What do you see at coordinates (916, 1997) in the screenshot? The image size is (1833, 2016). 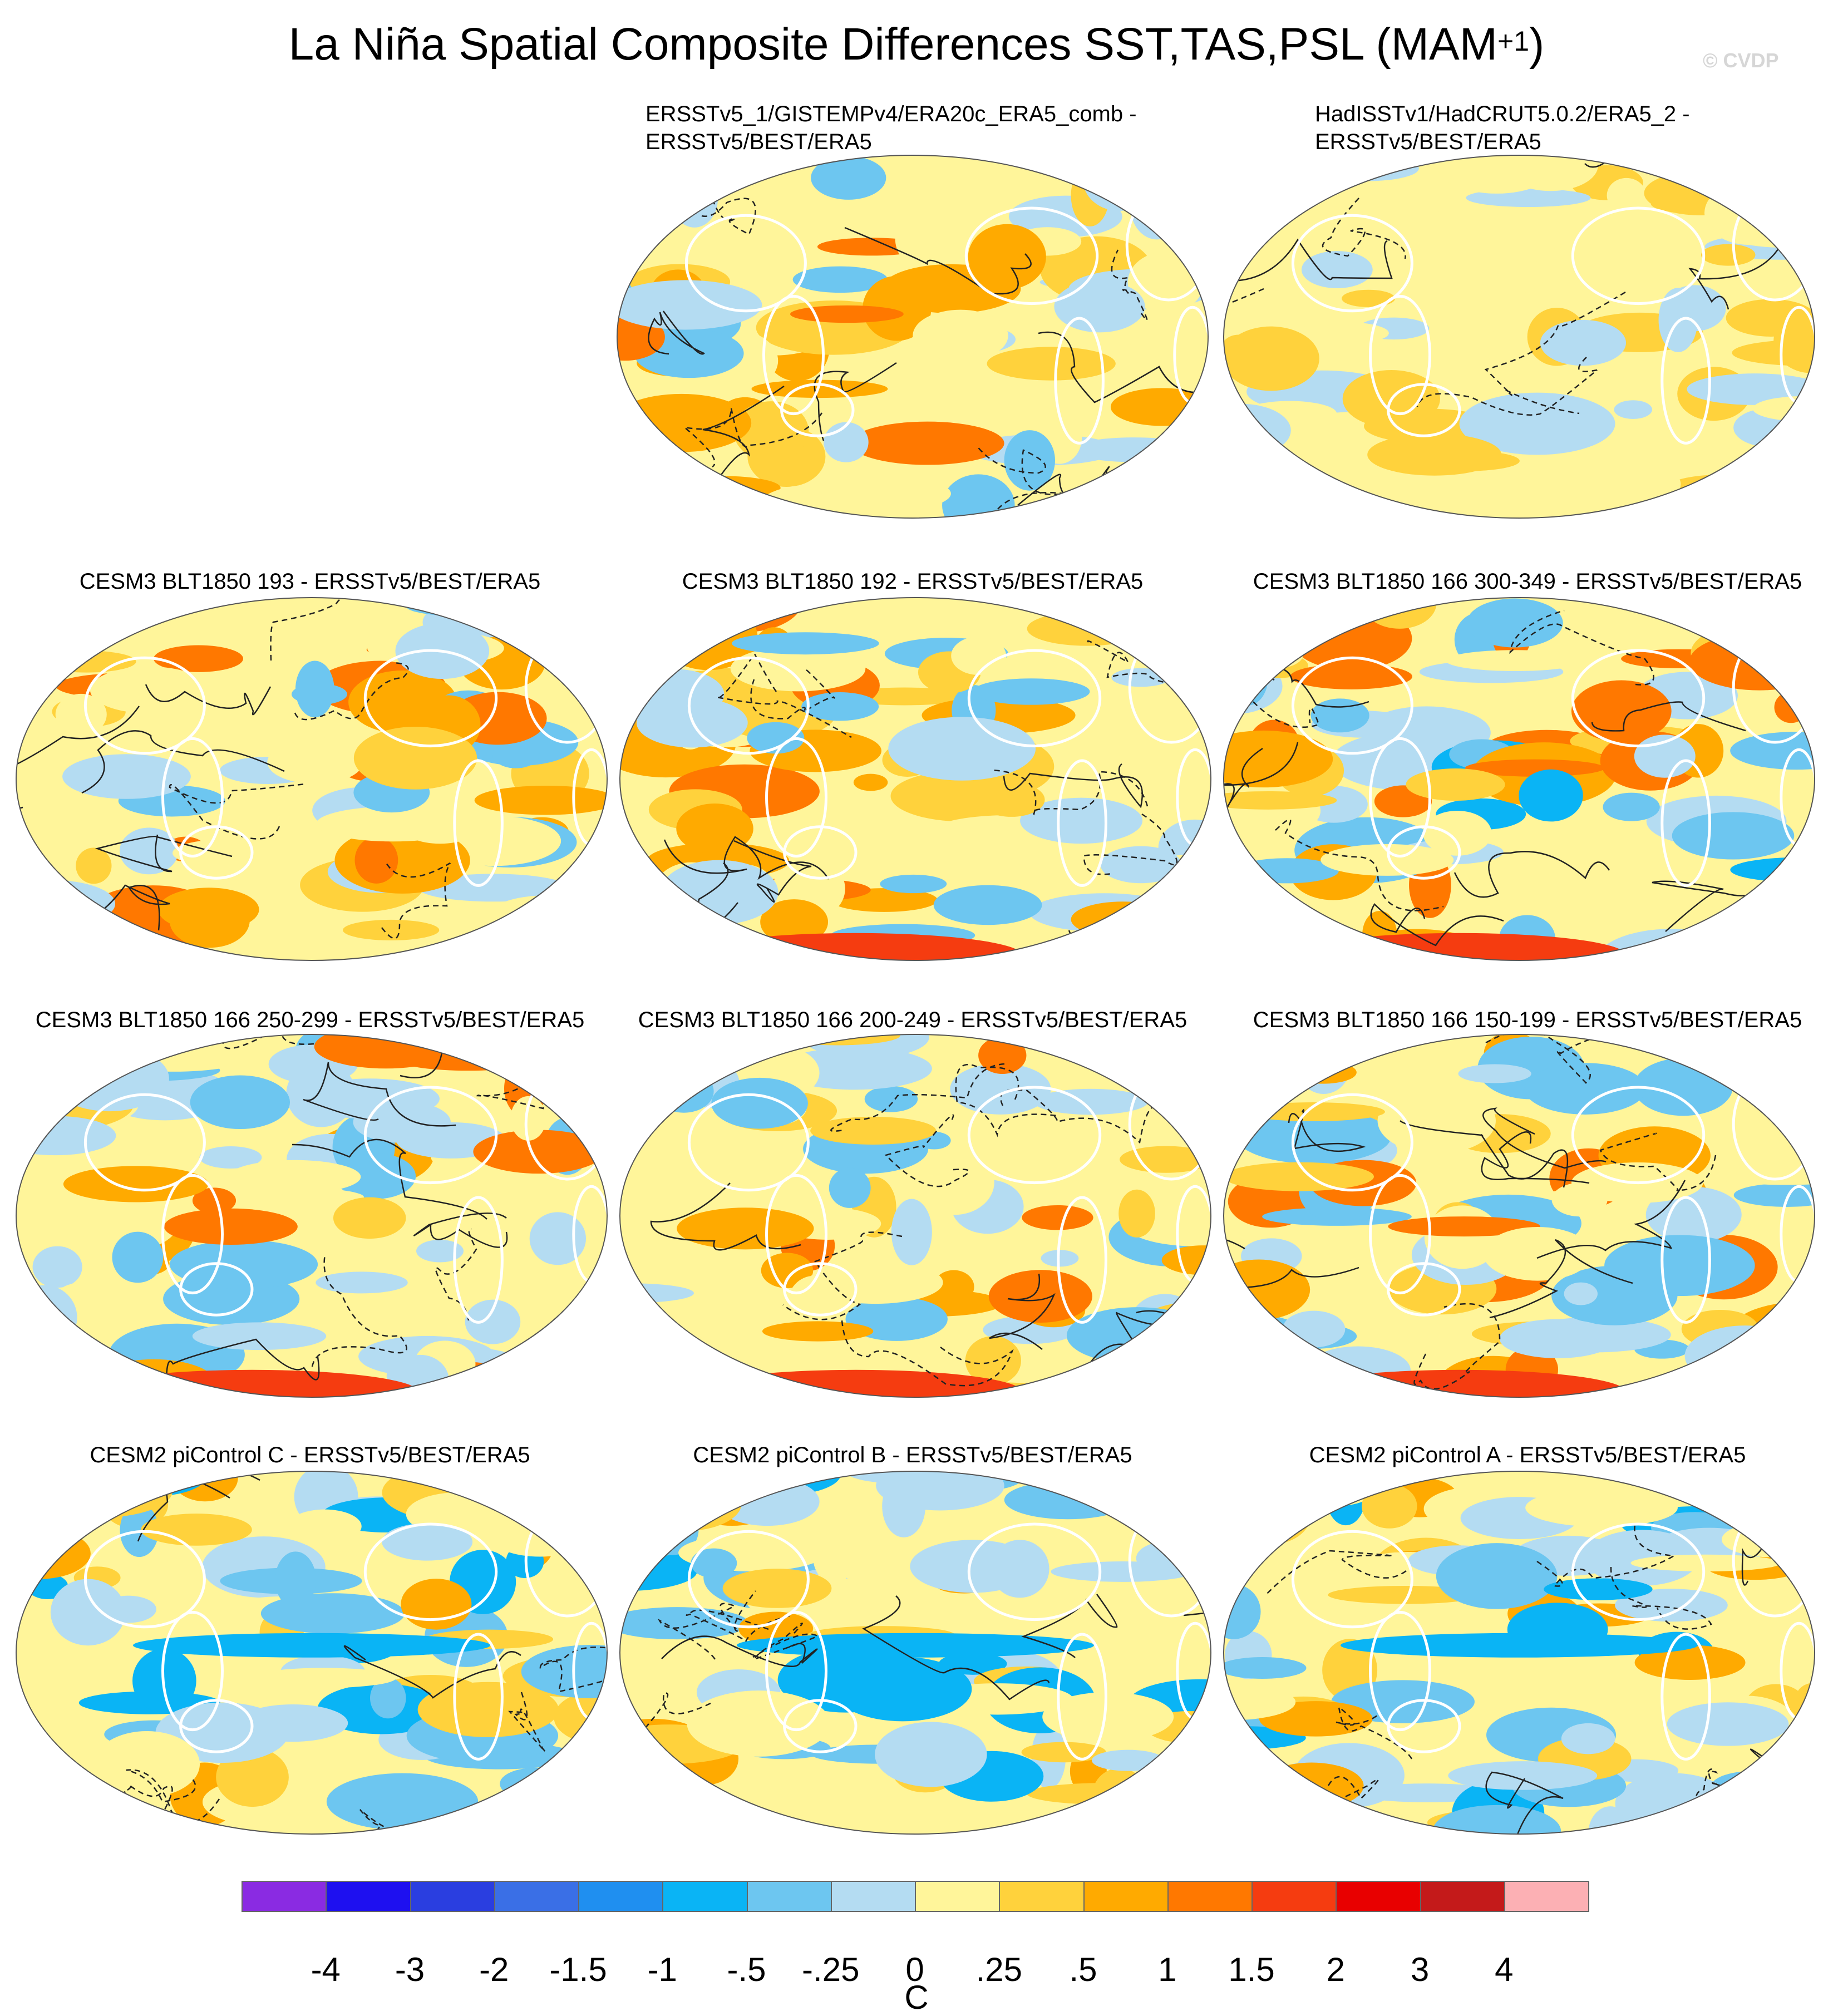 I see `colorbar-unit: C` at bounding box center [916, 1997].